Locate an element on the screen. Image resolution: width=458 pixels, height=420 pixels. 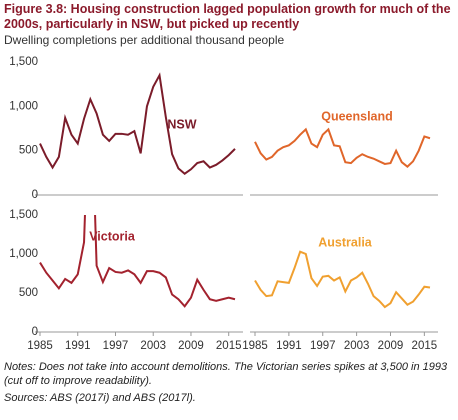
series-label: NSW is located at coordinates (181, 124).